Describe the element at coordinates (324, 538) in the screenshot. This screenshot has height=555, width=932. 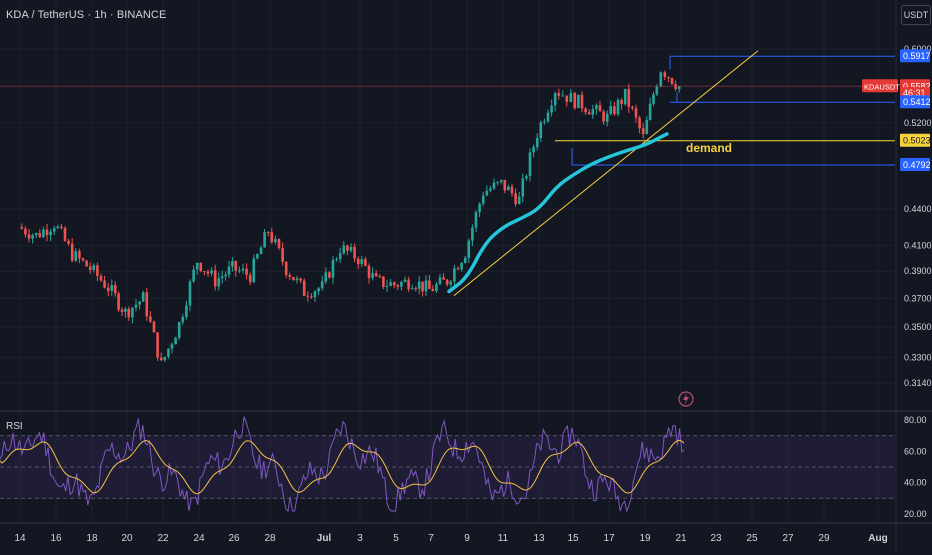
I see `time-tick-label: Jul` at that location.